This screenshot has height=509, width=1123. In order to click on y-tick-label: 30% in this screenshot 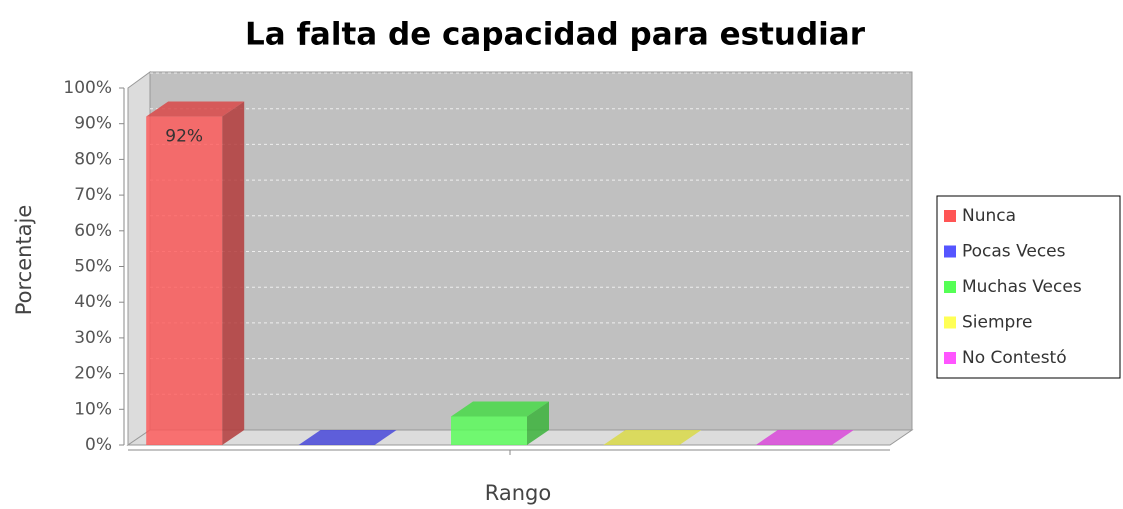, I will do `click(93, 338)`.